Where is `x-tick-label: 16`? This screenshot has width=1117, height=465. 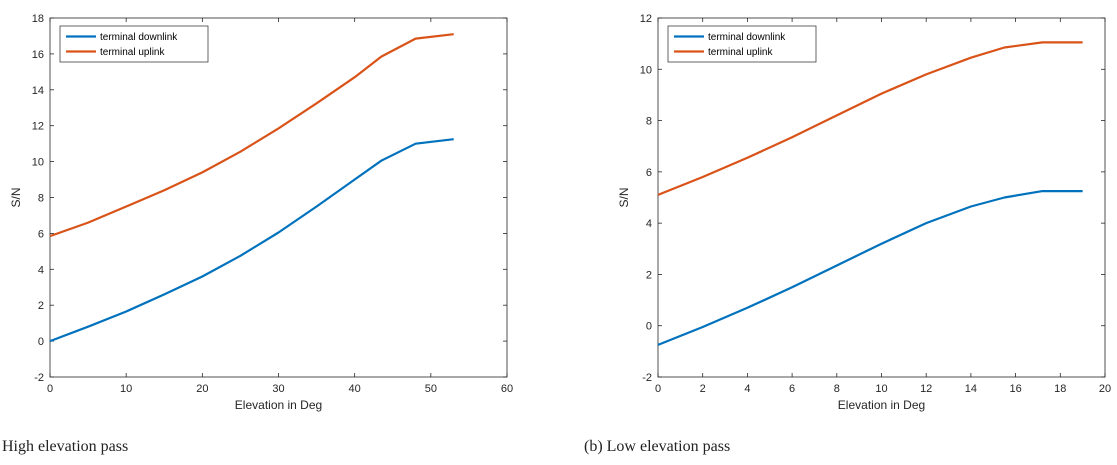
x-tick-label: 16 is located at coordinates (1015, 389).